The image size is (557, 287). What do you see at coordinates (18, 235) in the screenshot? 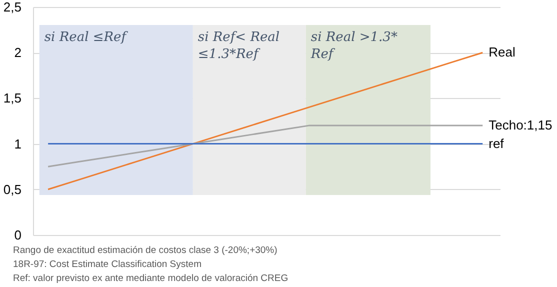
I see `y-tick-label: 0` at bounding box center [18, 235].